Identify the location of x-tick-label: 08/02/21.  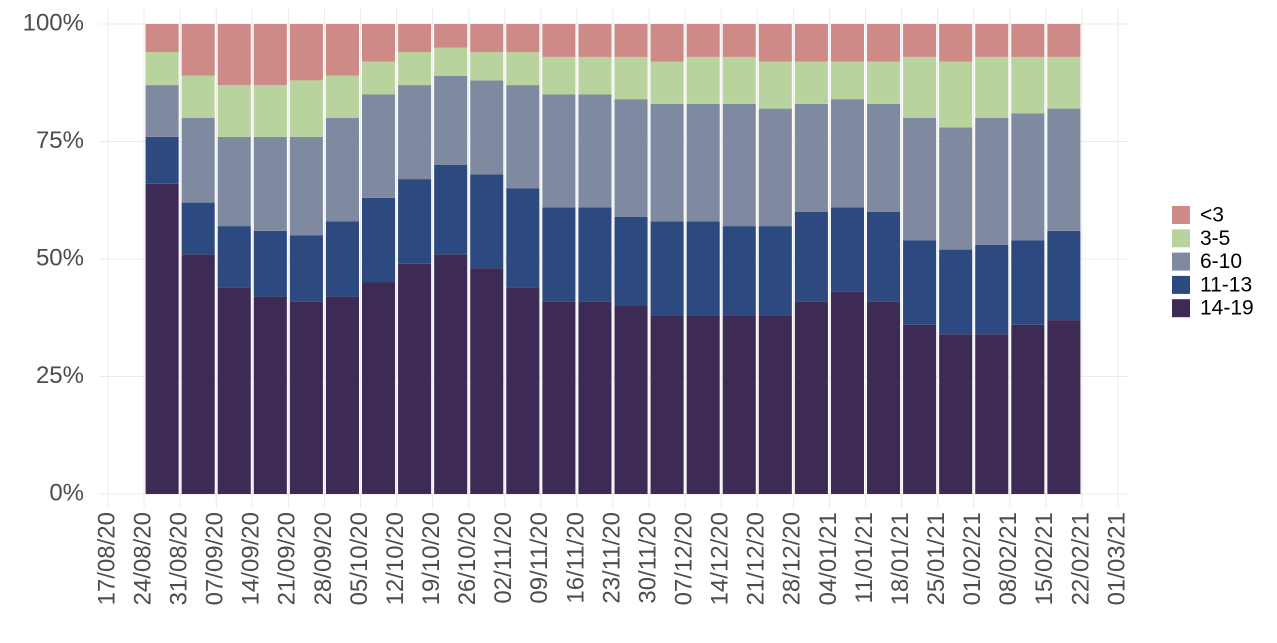
(1008, 558).